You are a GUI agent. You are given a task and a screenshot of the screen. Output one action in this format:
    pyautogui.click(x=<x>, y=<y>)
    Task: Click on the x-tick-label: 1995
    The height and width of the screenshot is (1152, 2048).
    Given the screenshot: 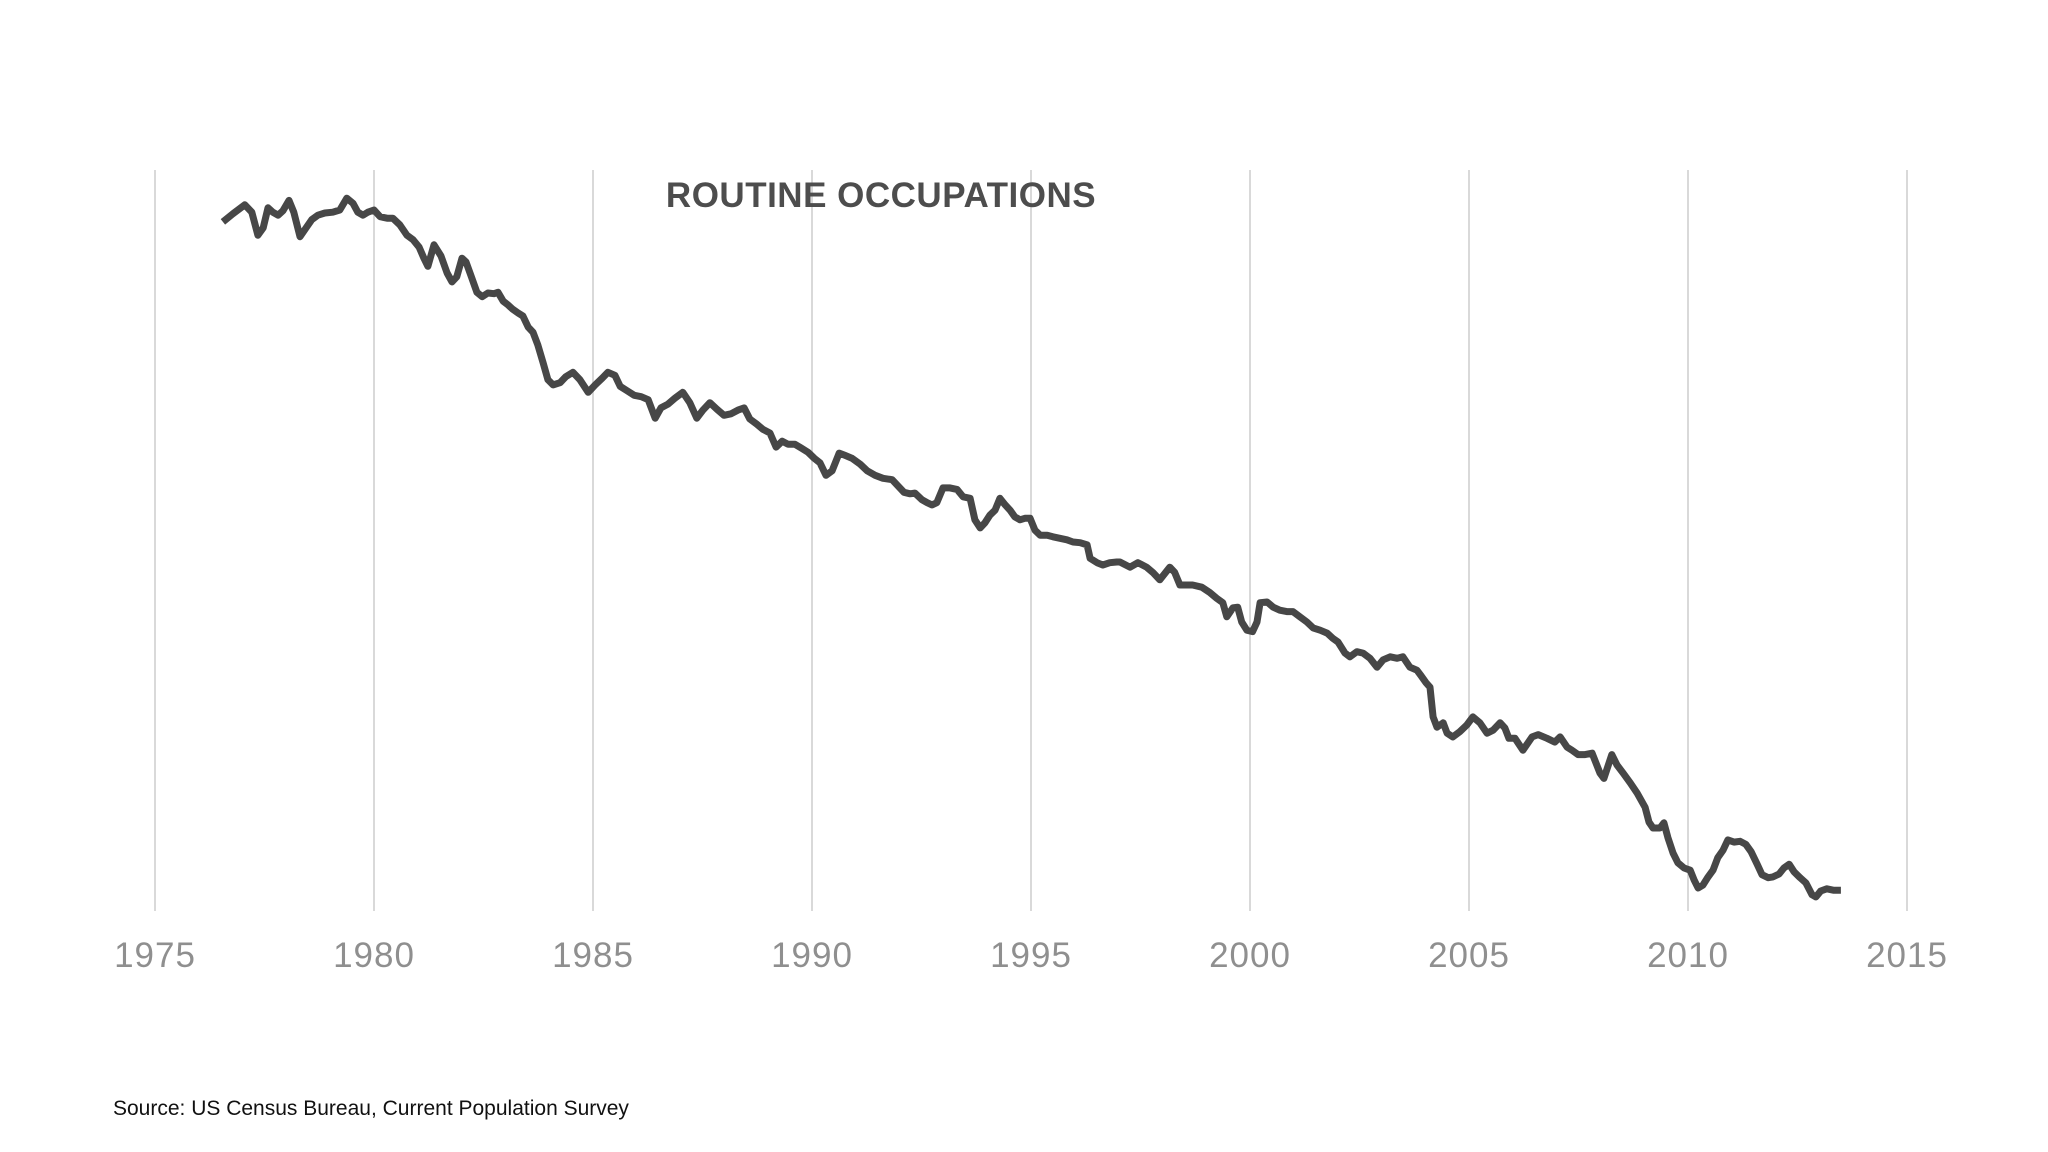 What is the action you would take?
    pyautogui.click(x=1031, y=955)
    